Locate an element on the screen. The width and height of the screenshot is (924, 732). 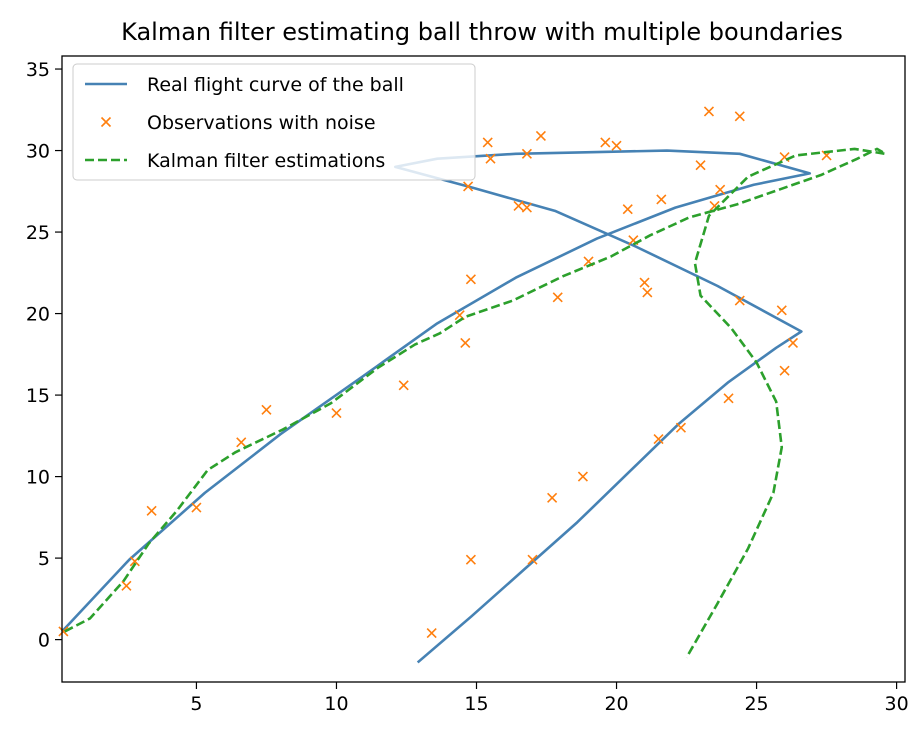
x-tick-label: 15 is located at coordinates (476, 704).